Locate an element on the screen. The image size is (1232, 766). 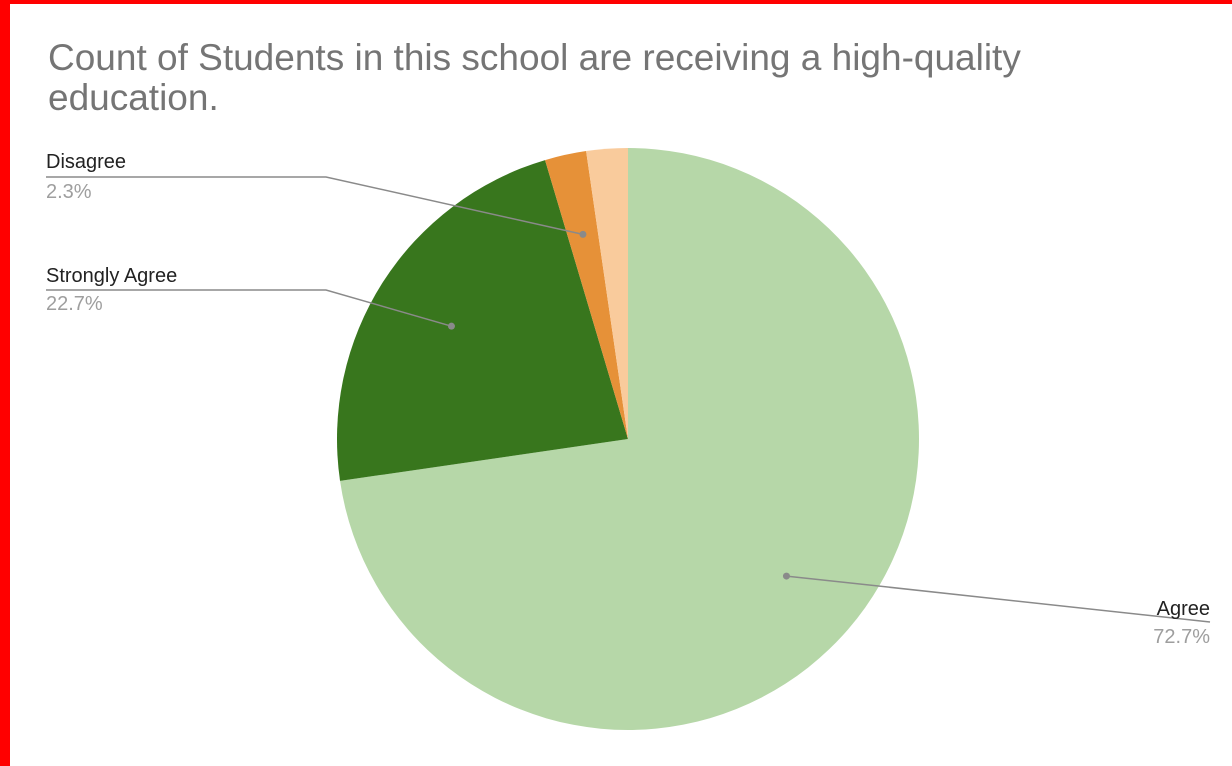
slice-percent-disagree: 2.3% is located at coordinates (69, 192).